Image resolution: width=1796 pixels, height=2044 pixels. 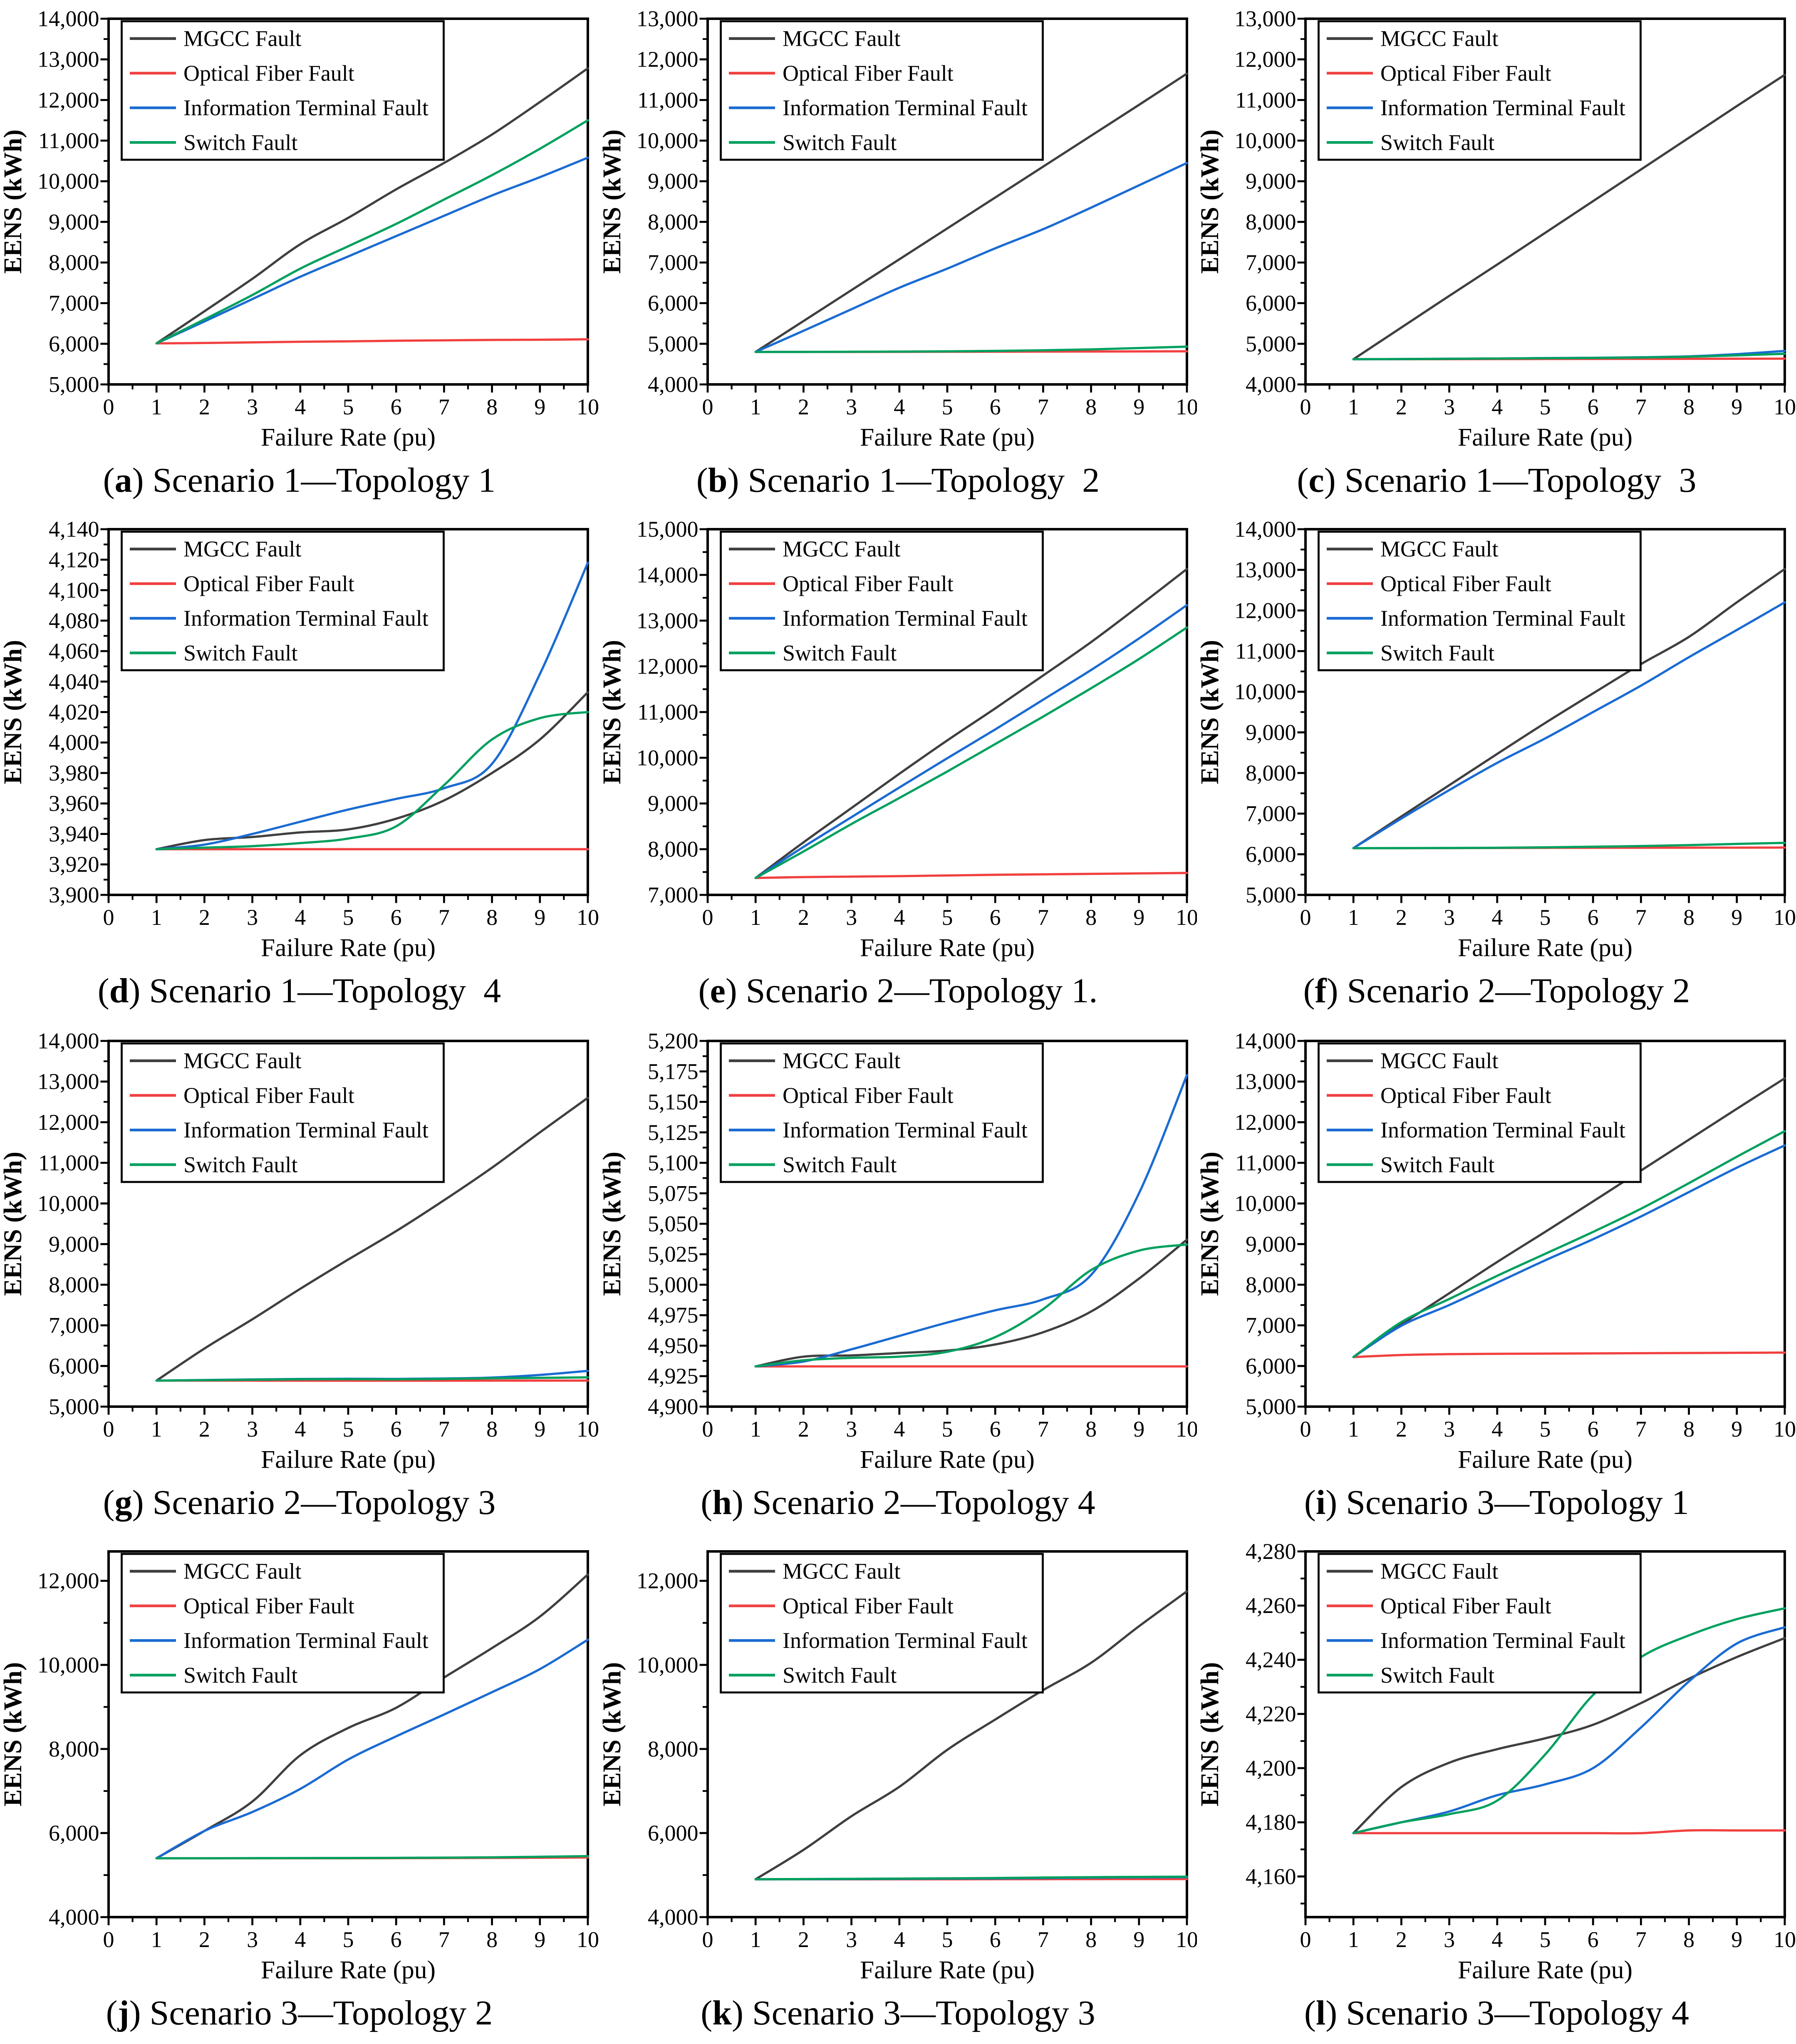 What do you see at coordinates (123, 2014) in the screenshot?
I see `caption-letter: j` at bounding box center [123, 2014].